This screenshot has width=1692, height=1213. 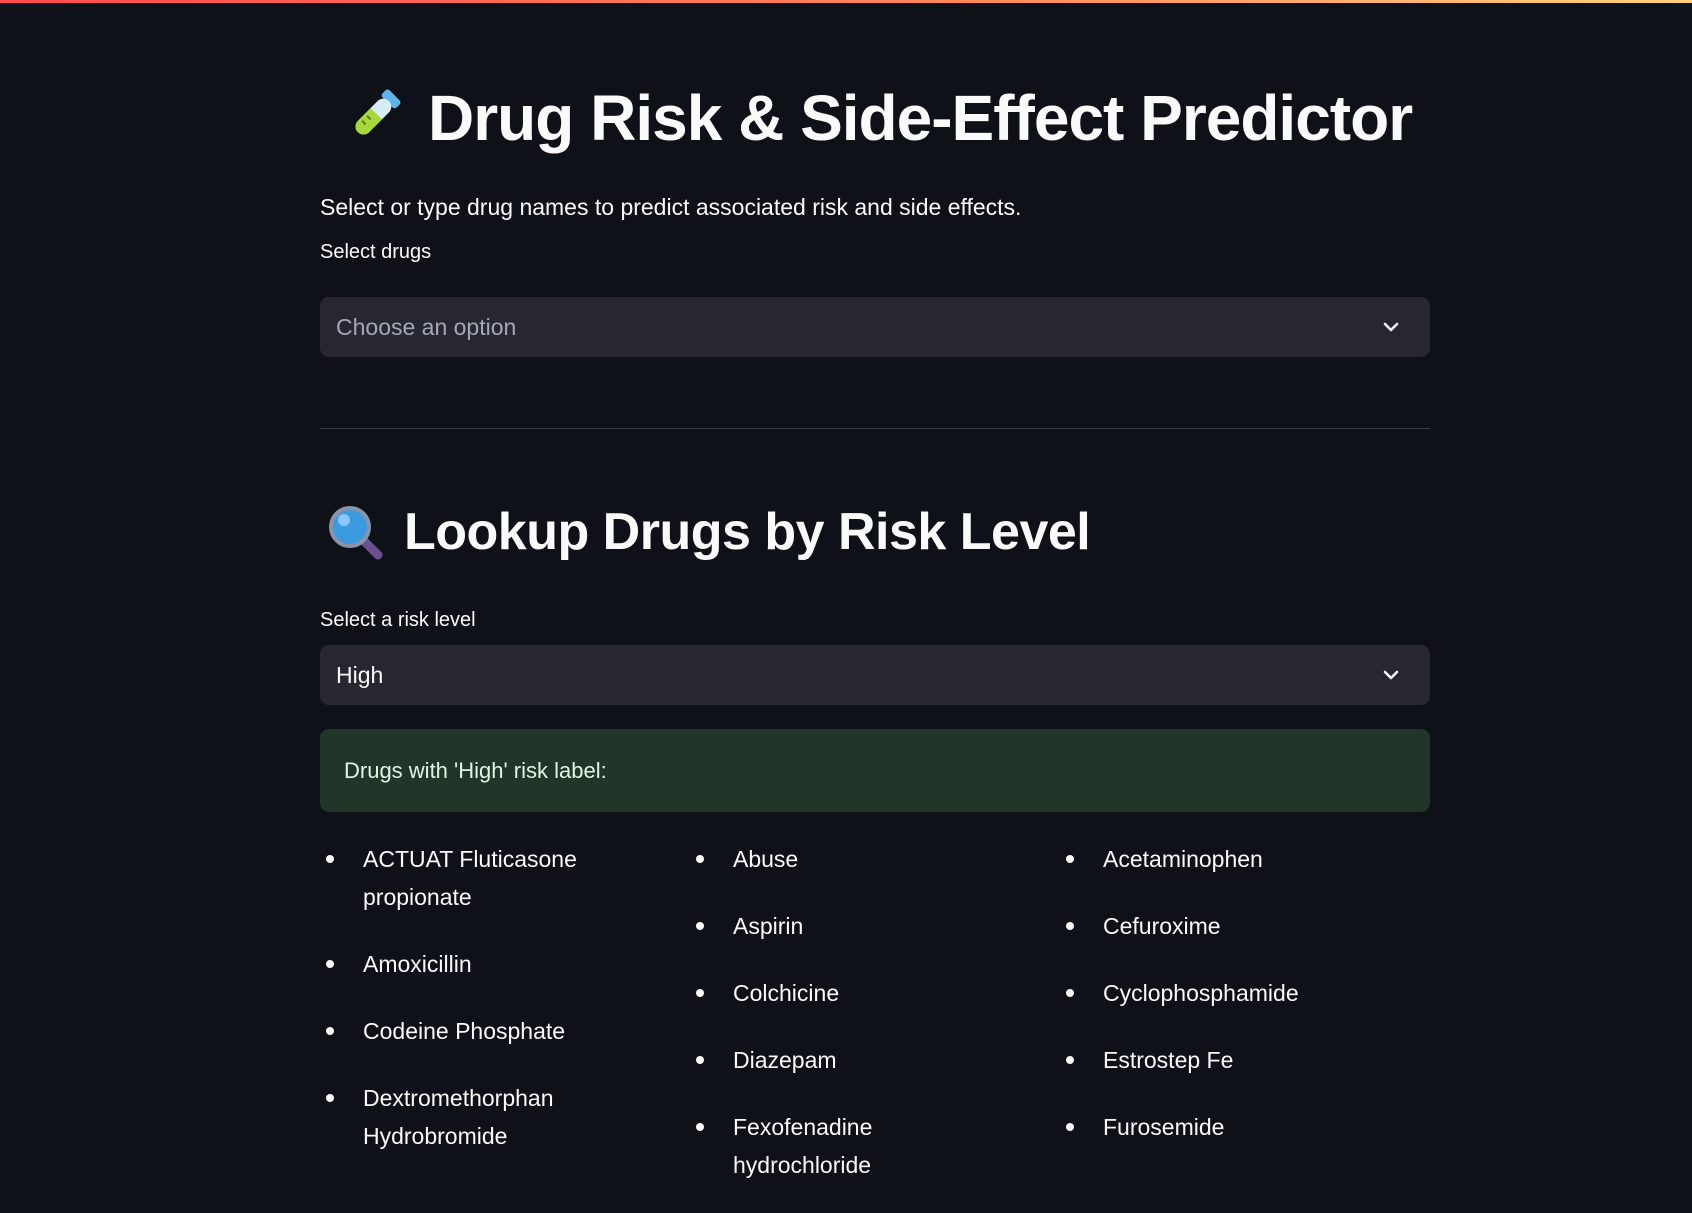 I want to click on list-item: Furosemide, so click(x=1221, y=1127).